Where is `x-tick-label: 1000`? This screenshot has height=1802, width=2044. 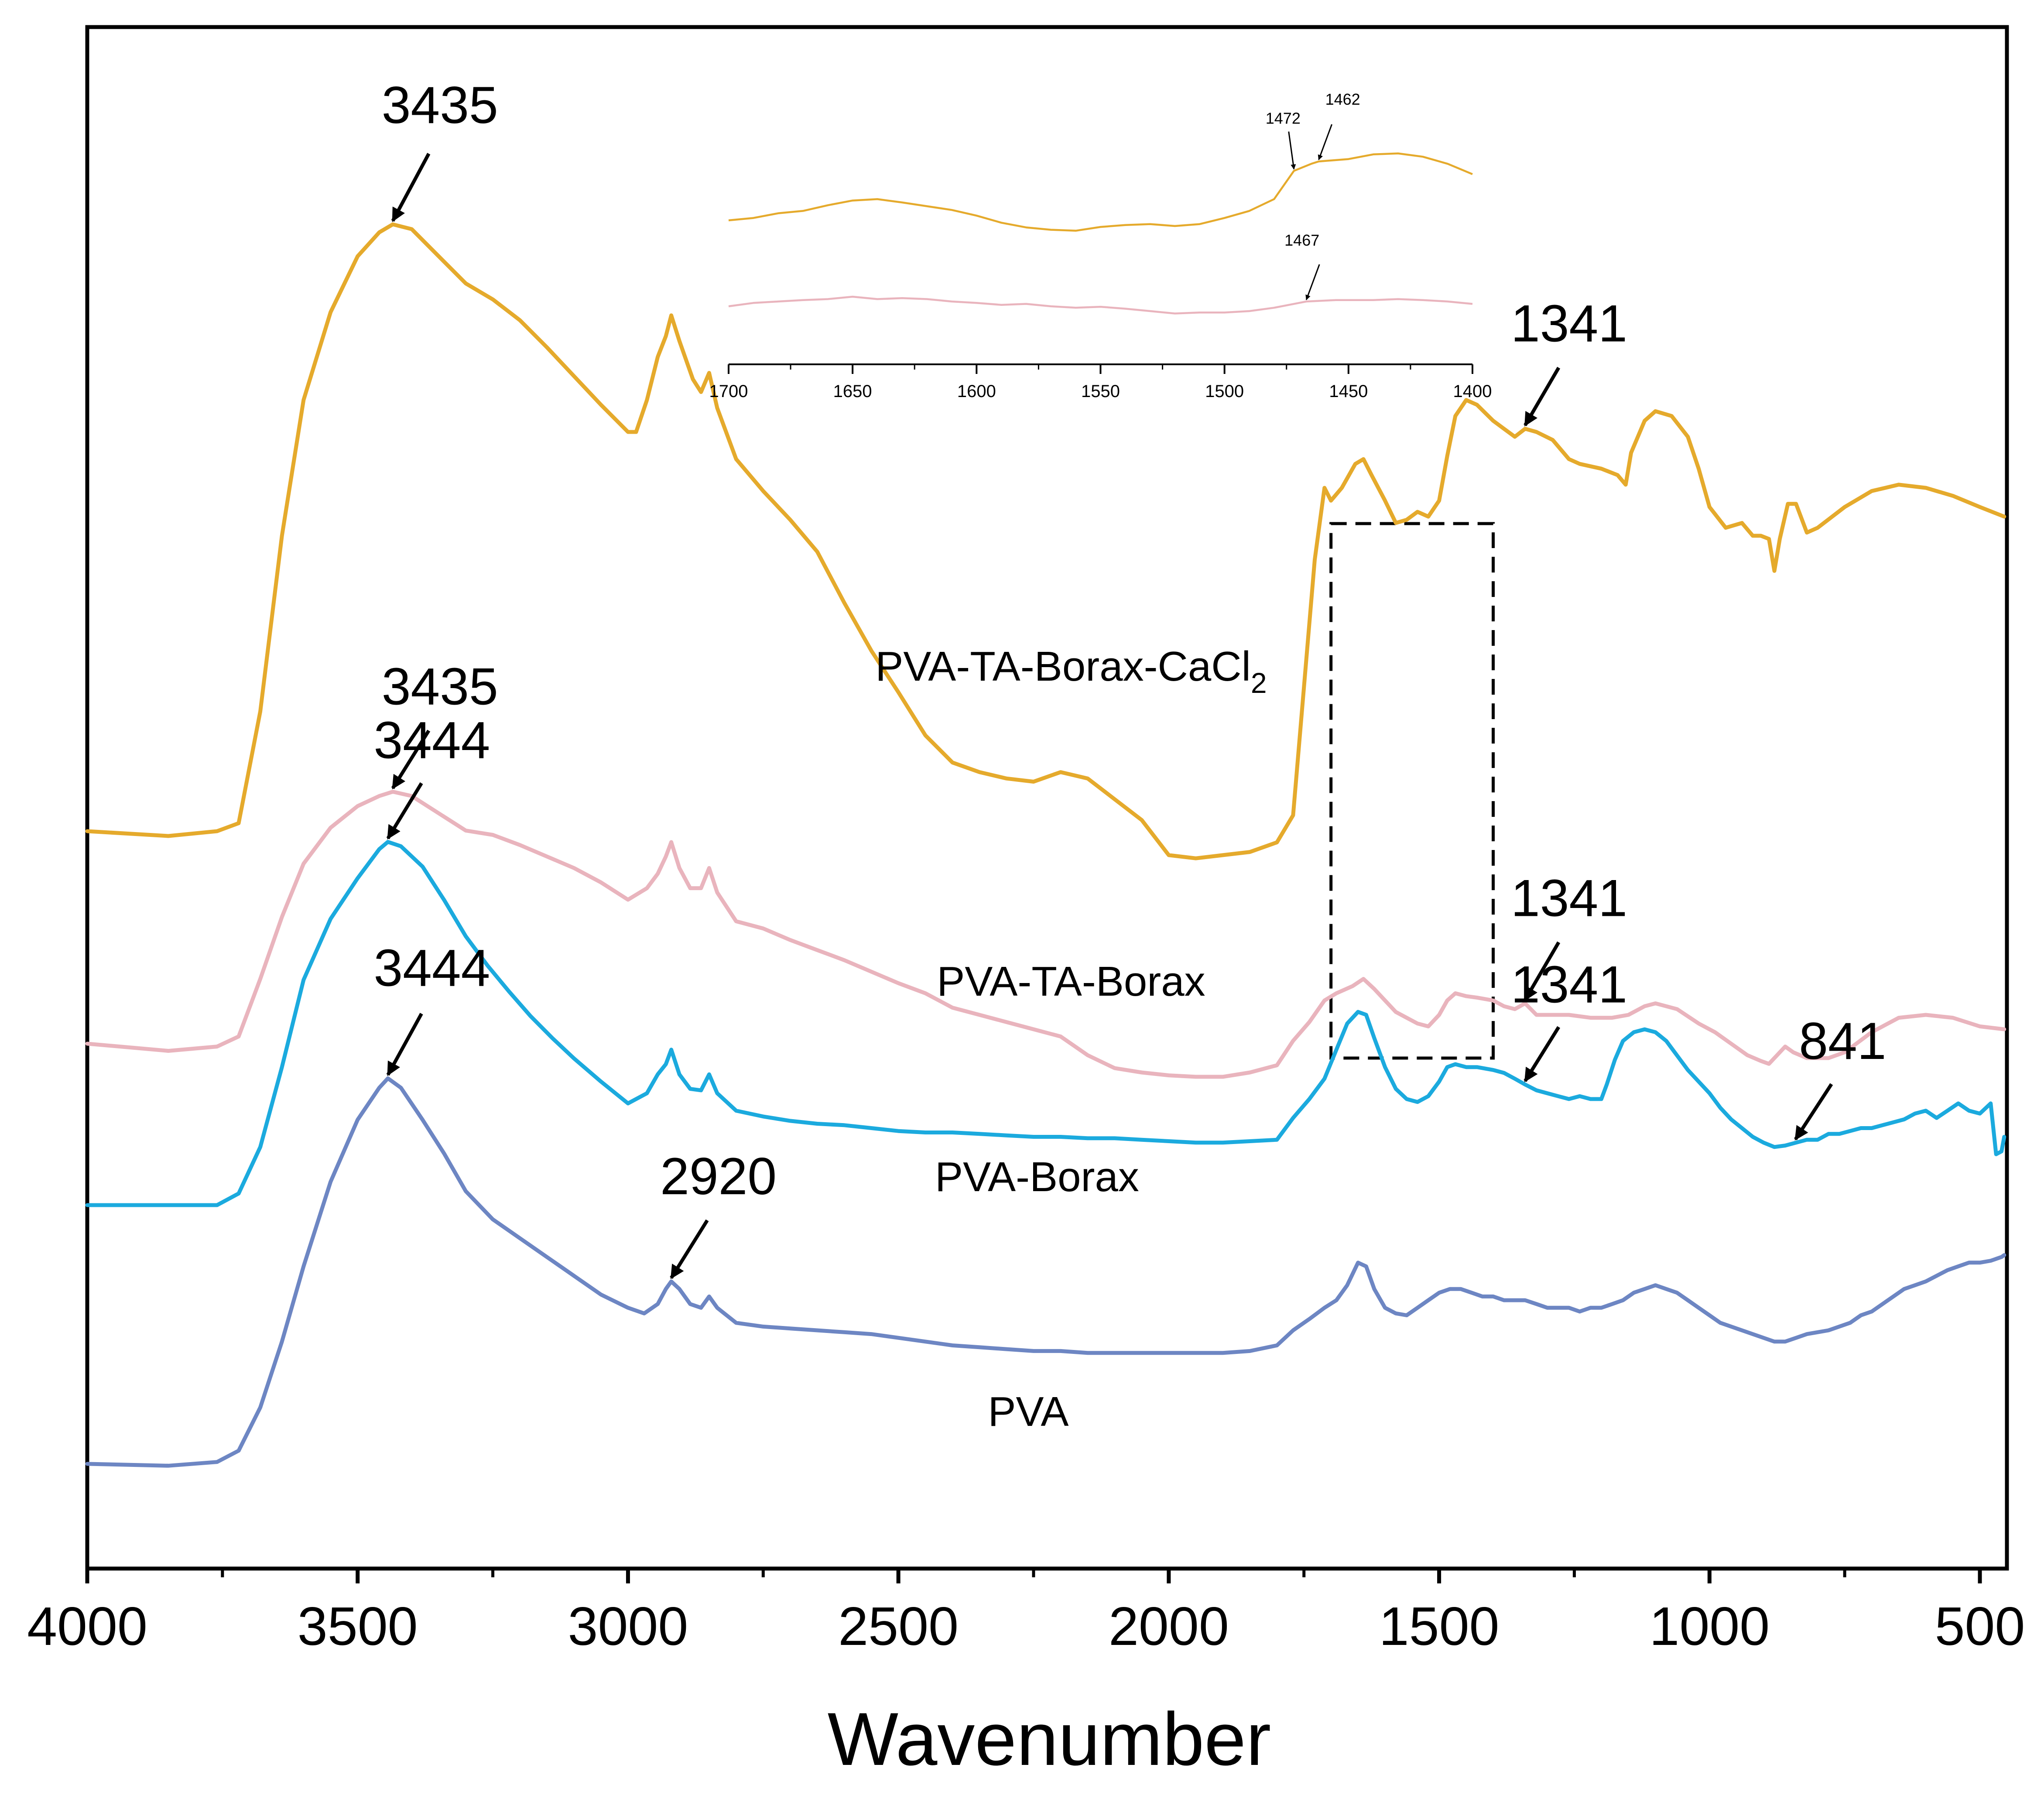
x-tick-label: 1000 is located at coordinates (1709, 1626).